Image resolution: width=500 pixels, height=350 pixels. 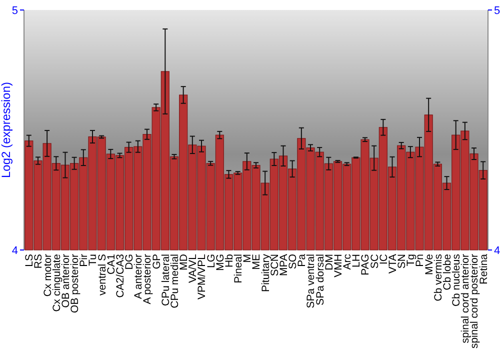 What do you see at coordinates (38, 261) in the screenshot?
I see `x-tick-label: RS` at bounding box center [38, 261].